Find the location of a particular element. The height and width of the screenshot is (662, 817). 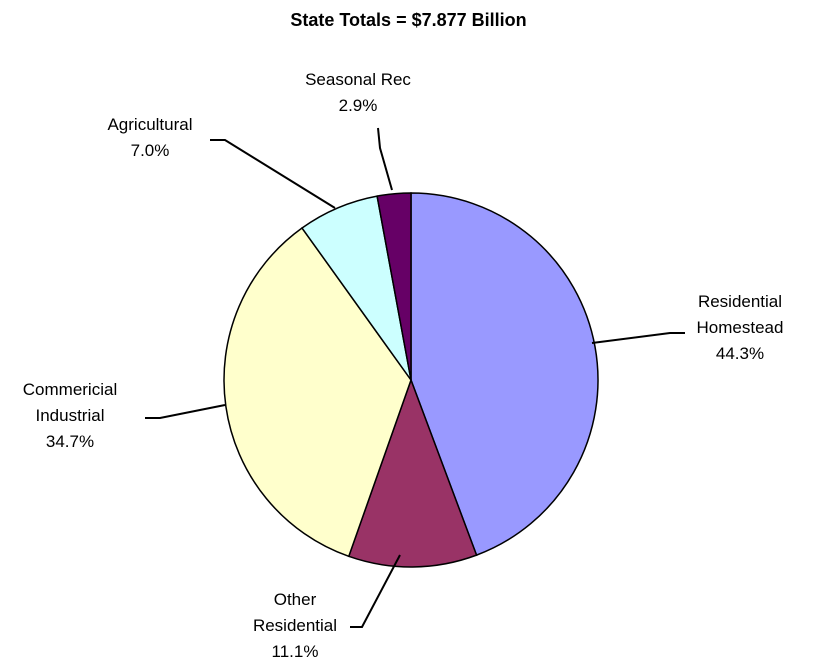

chart-title: State Totals = $7.877 Billion is located at coordinates (408, 20).